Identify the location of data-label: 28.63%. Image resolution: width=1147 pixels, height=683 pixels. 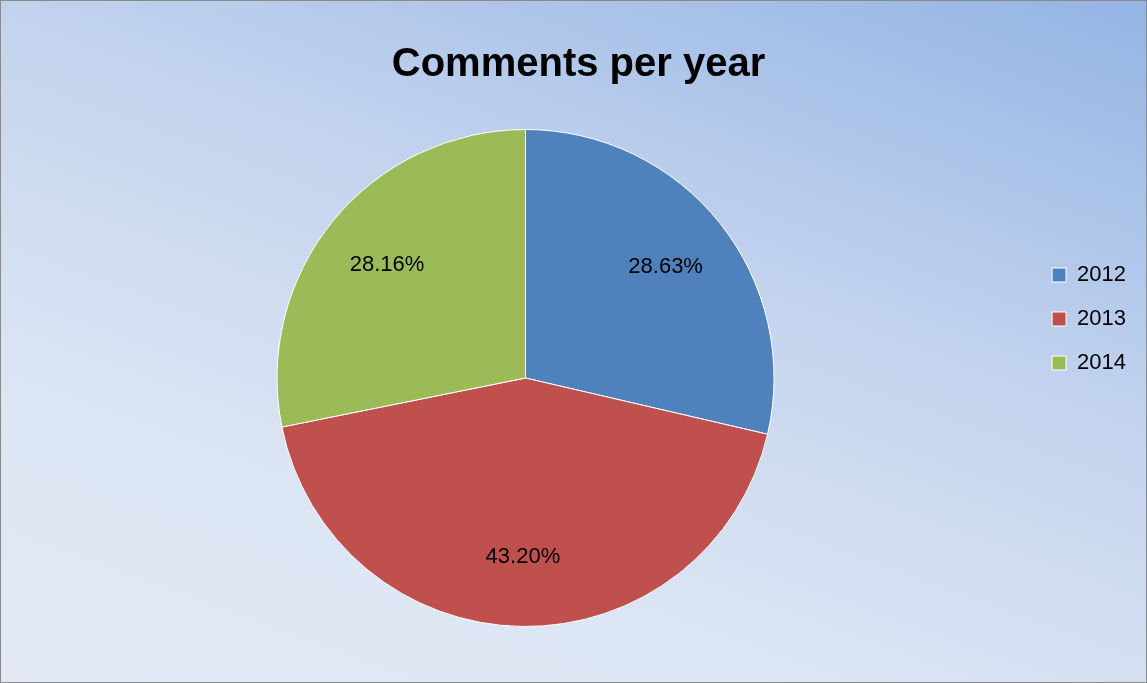
(665, 265).